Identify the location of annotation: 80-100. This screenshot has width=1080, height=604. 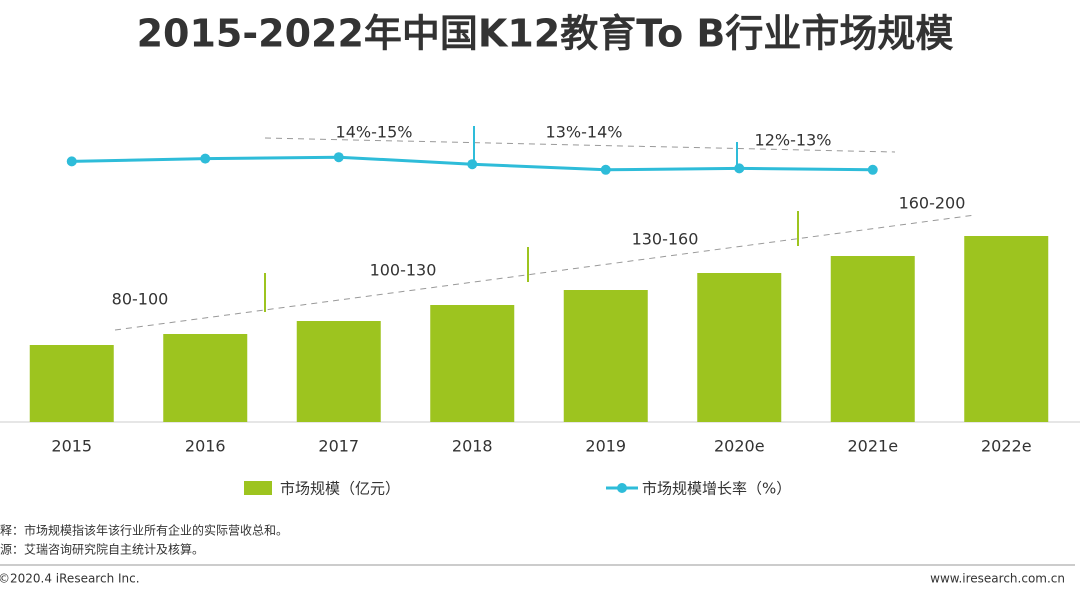
(140, 299).